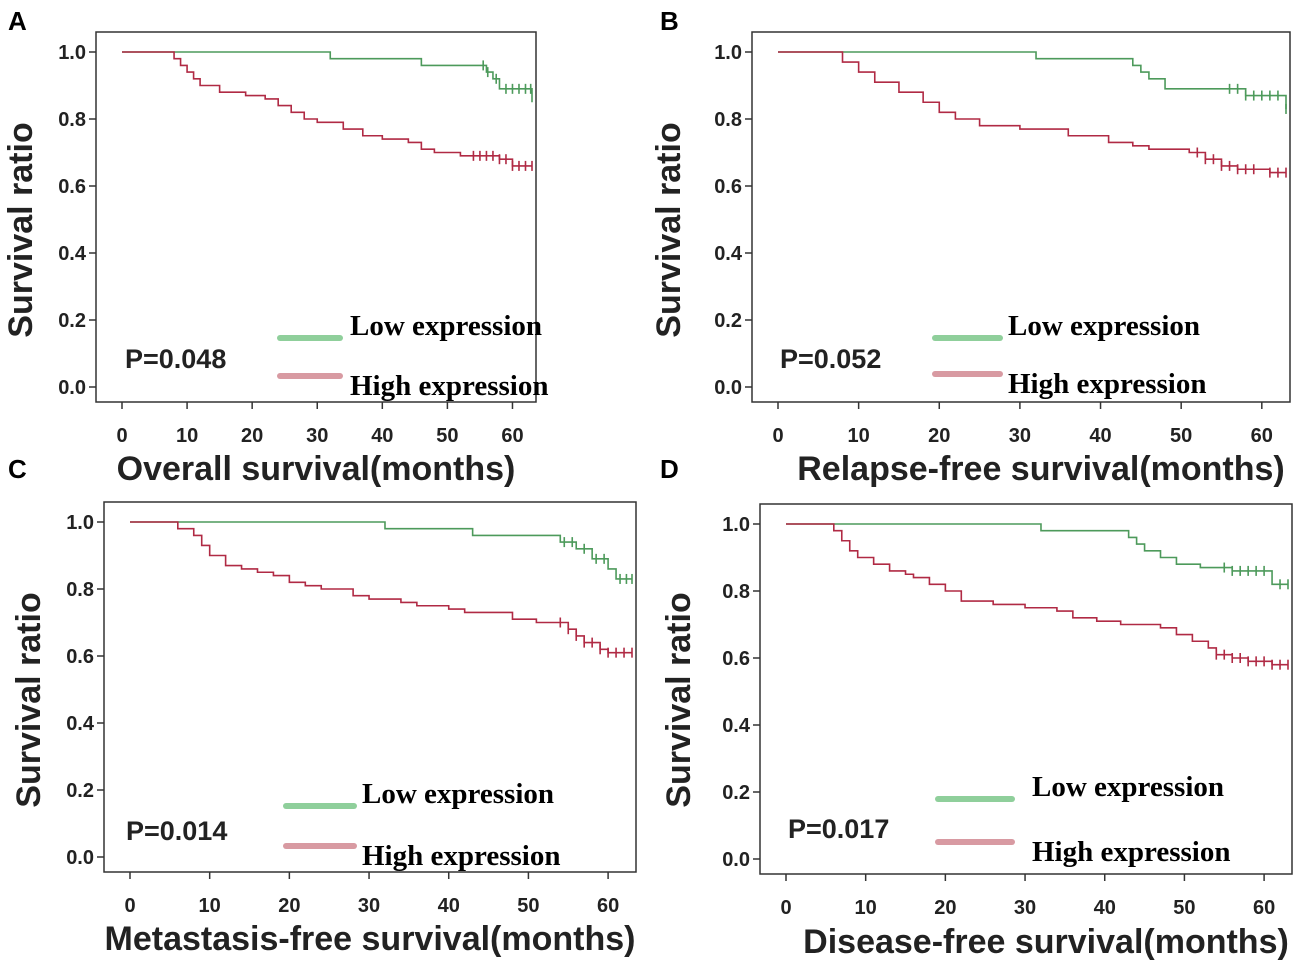 The height and width of the screenshot is (977, 1300). Describe the element at coordinates (669, 21) in the screenshot. I see `panel-letter: B` at that location.